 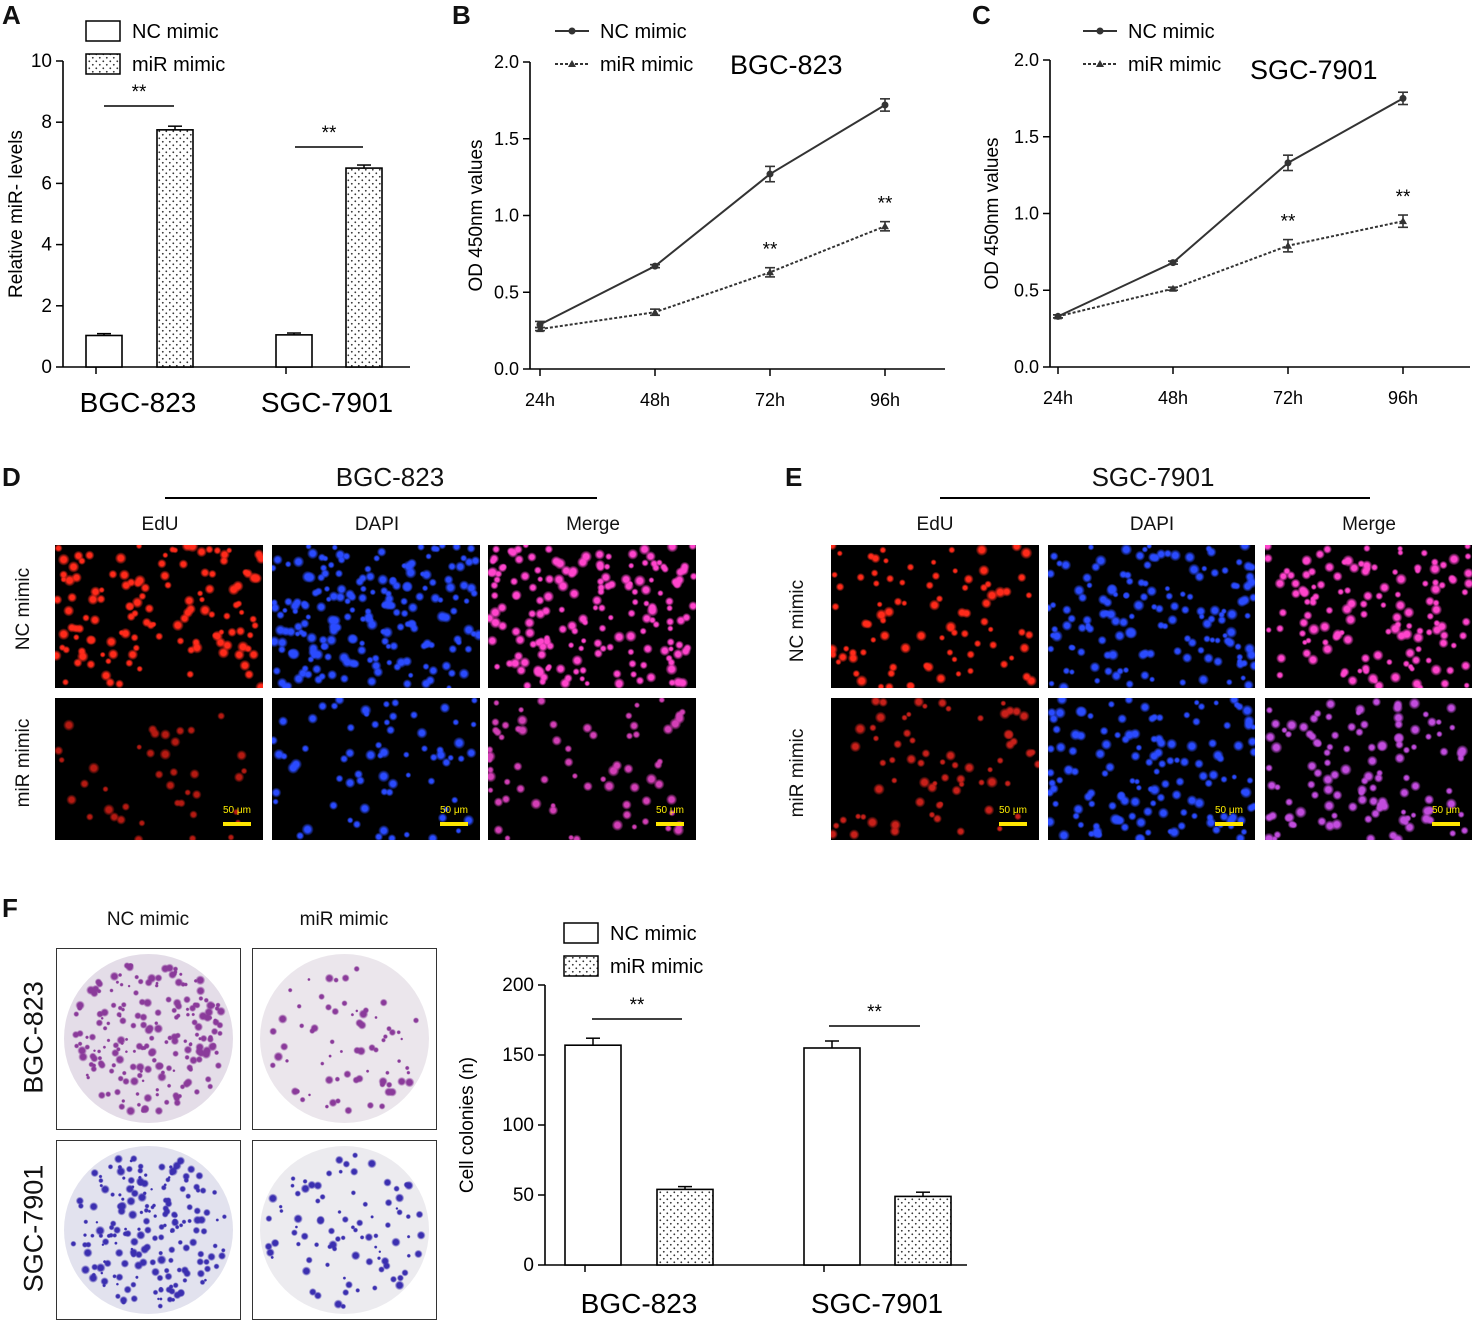 What do you see at coordinates (1314, 70) in the screenshot?
I see `chart-title: SGC-7901` at bounding box center [1314, 70].